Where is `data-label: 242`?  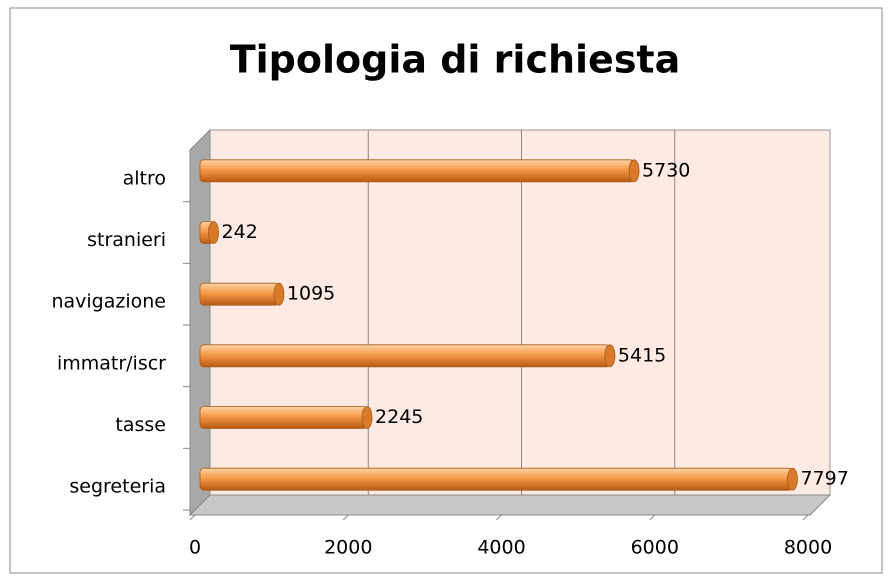 data-label: 242 is located at coordinates (240, 232).